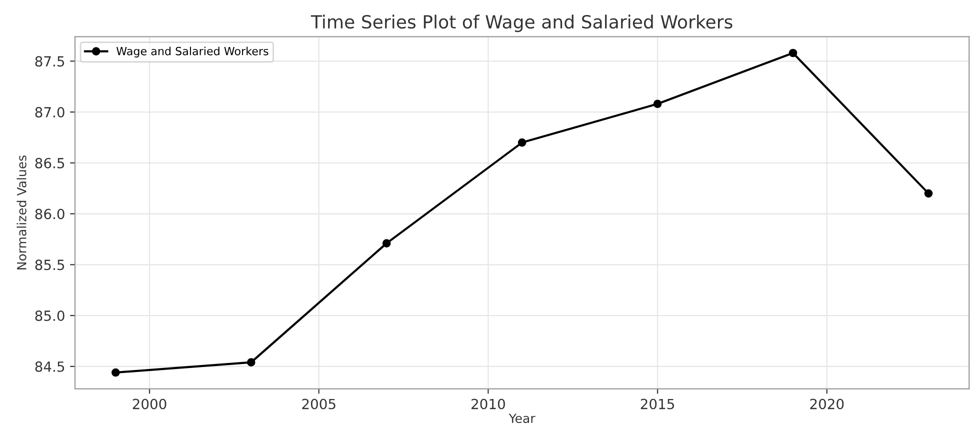  I want to click on y-tick-label: 86.5, so click(49, 163).